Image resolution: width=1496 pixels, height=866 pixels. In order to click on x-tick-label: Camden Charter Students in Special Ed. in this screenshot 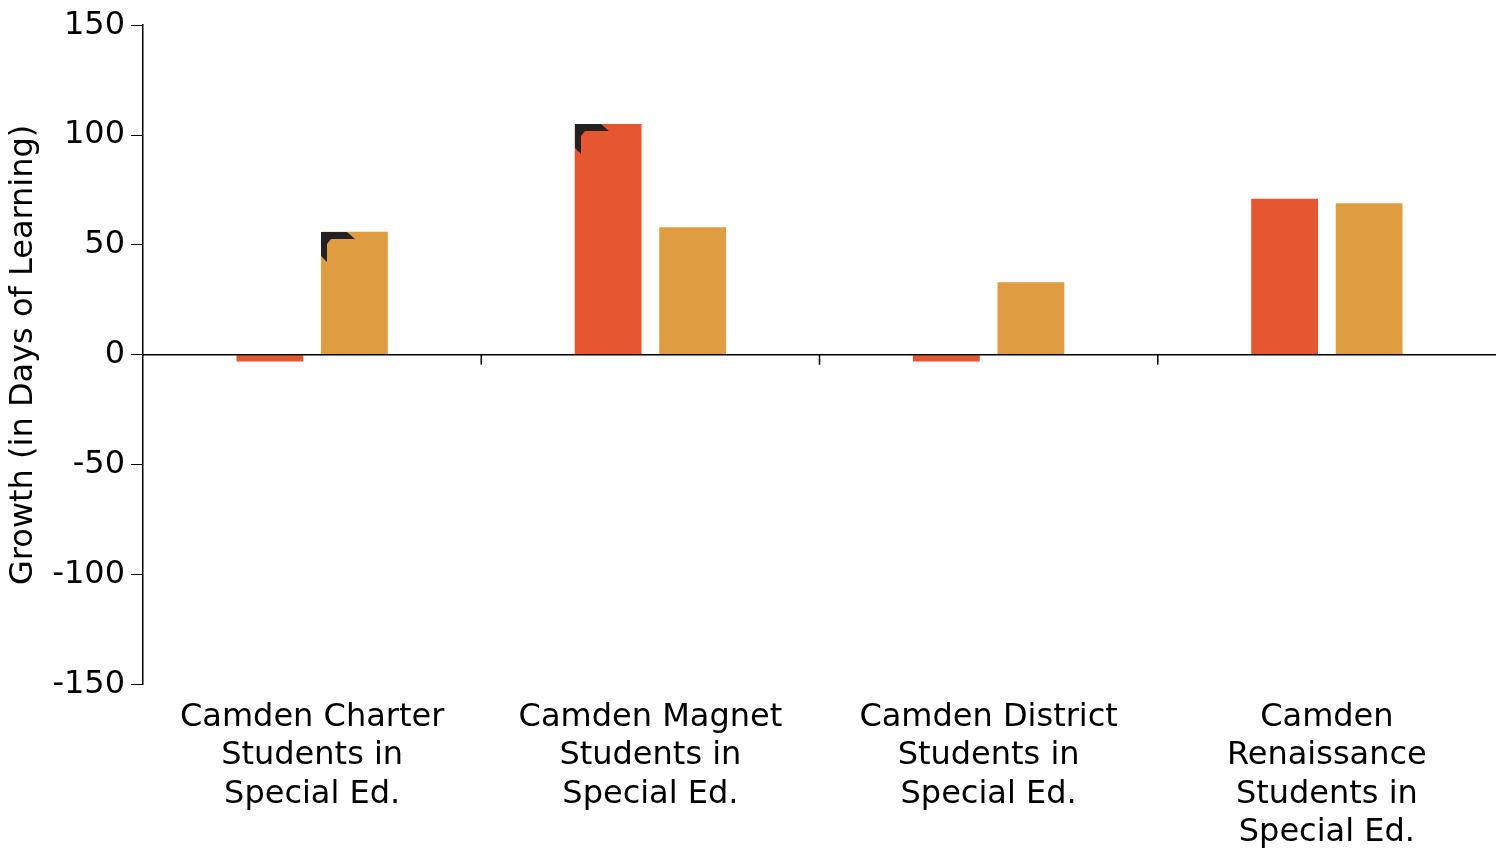, I will do `click(312, 753)`.